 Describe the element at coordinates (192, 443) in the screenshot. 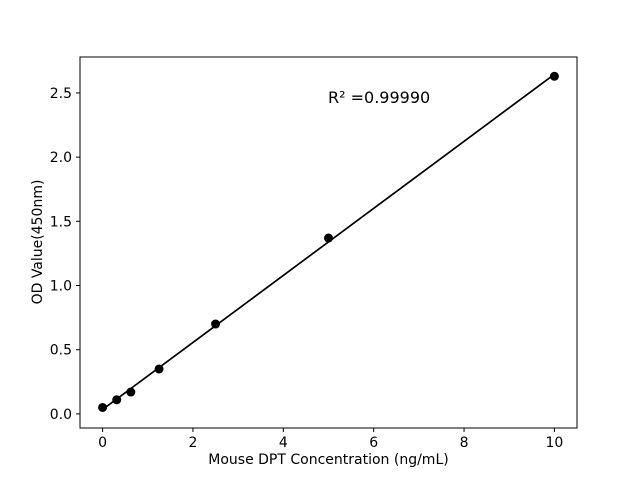

I see `x-tick-label: 2` at that location.